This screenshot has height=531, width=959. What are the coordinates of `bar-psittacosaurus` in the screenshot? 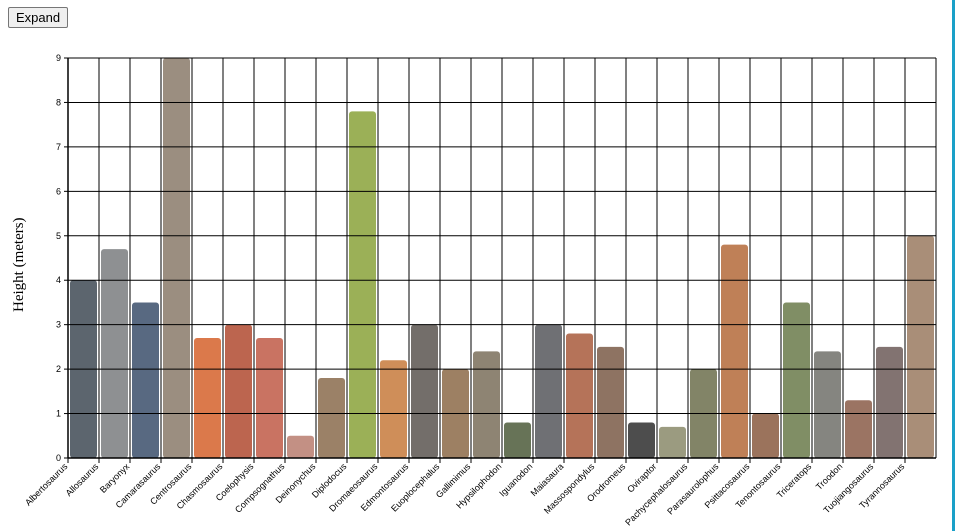 It's located at (765, 435).